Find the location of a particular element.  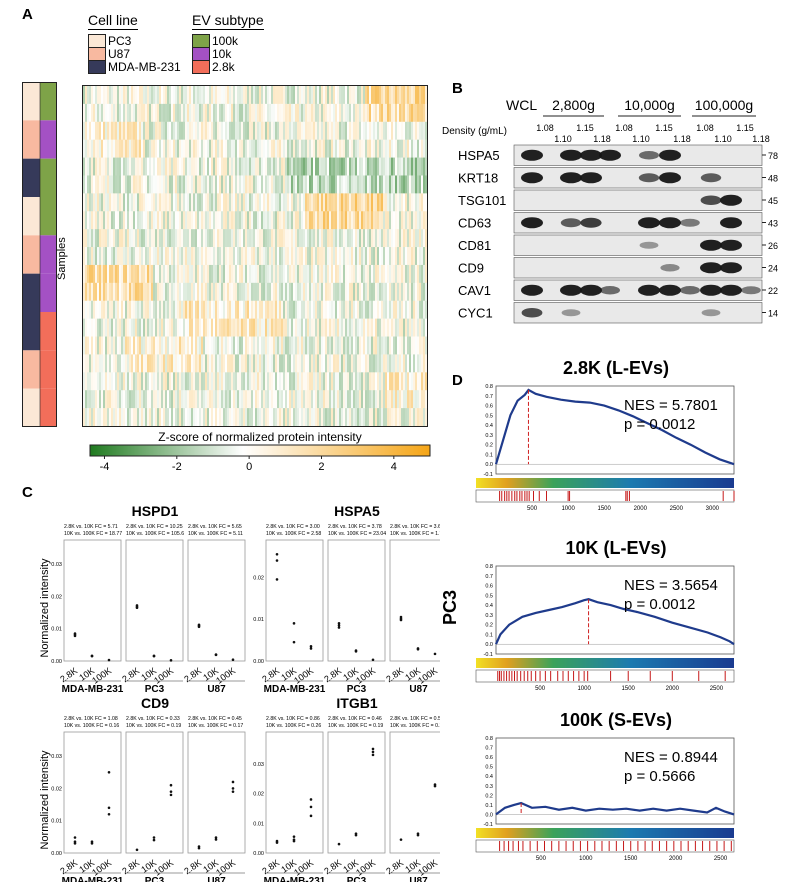

fold-change-text: 2.8K vs. 10K FC = 3.00 is located at coordinates (293, 527).